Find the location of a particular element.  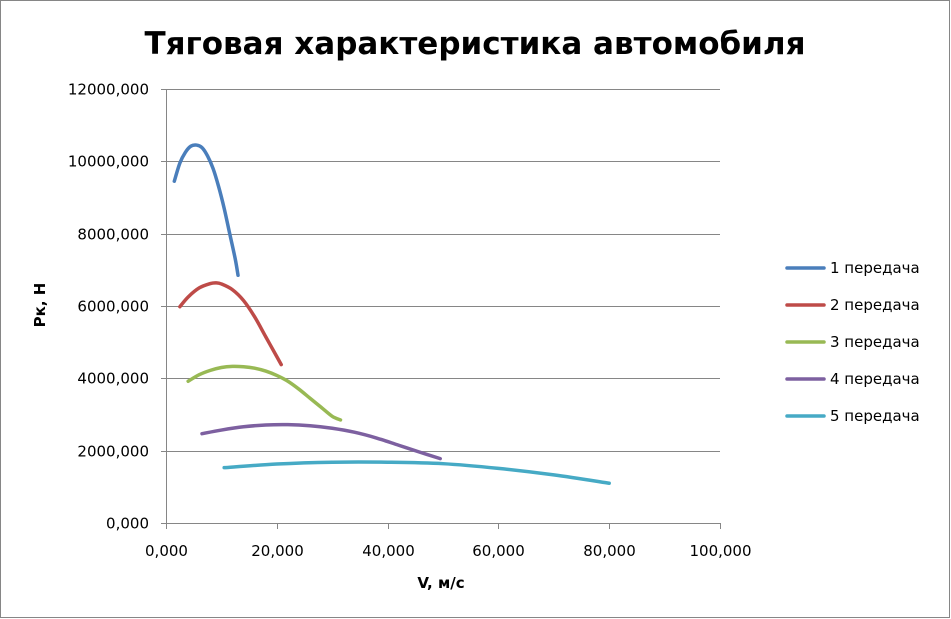

y-tick-label: 10000,000 is located at coordinates (108, 162).